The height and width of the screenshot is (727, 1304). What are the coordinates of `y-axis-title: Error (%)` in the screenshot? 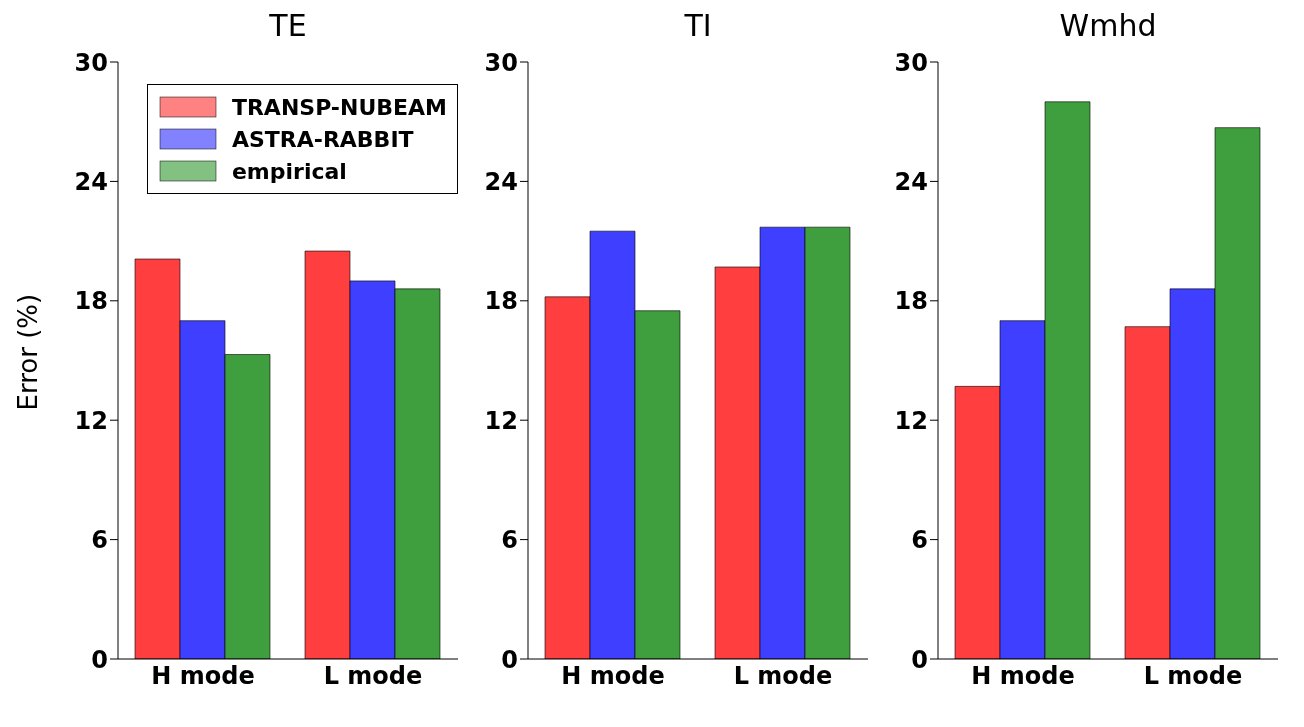 It's located at (28, 352).